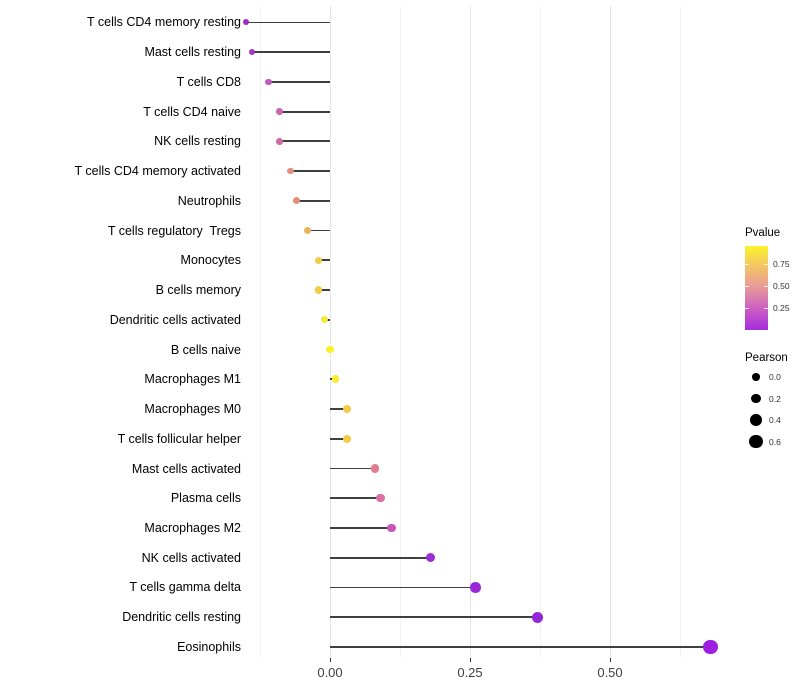  I want to click on y-axis-label: B cells naive, so click(205, 349).